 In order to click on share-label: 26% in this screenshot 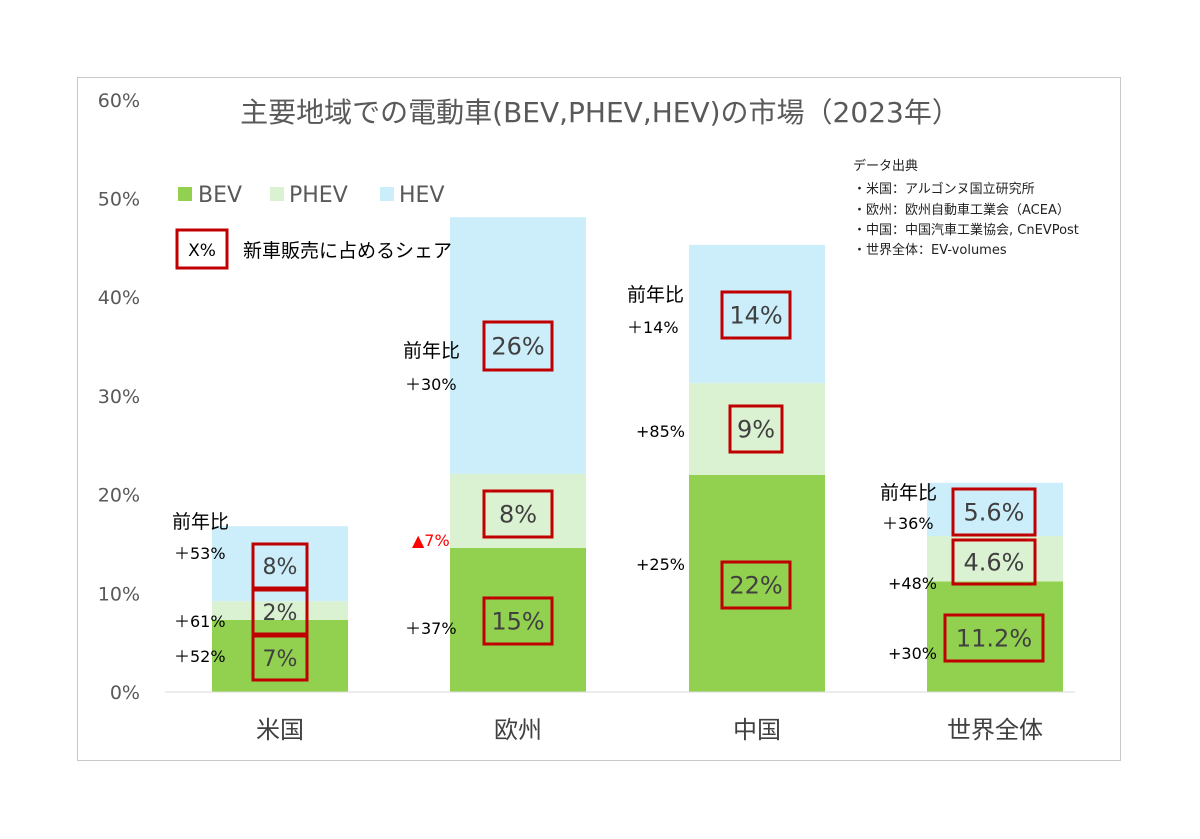, I will do `click(517, 347)`.